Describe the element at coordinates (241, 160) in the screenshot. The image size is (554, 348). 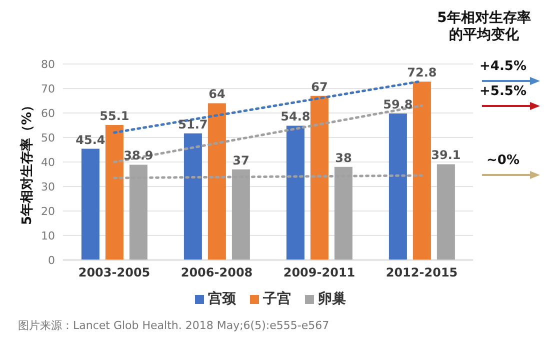
I see `data-label: 37` at that location.